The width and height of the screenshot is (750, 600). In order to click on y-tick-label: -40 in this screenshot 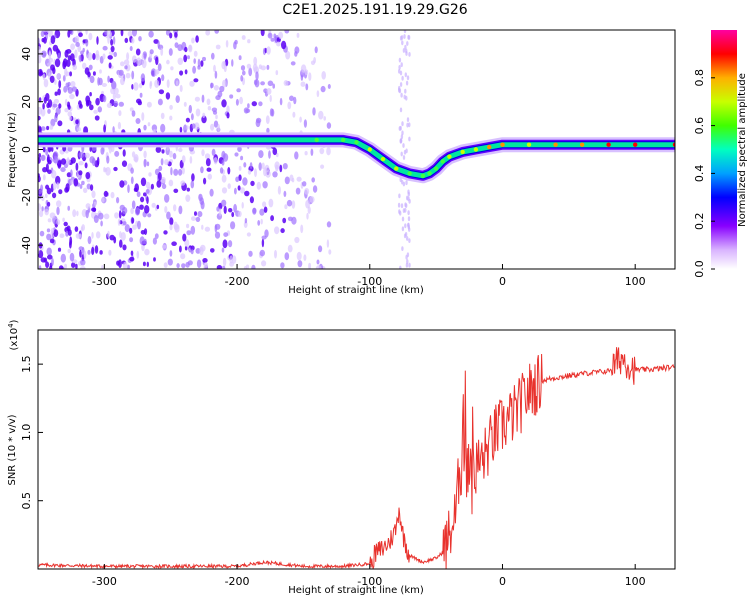, I will do `click(26, 245)`.